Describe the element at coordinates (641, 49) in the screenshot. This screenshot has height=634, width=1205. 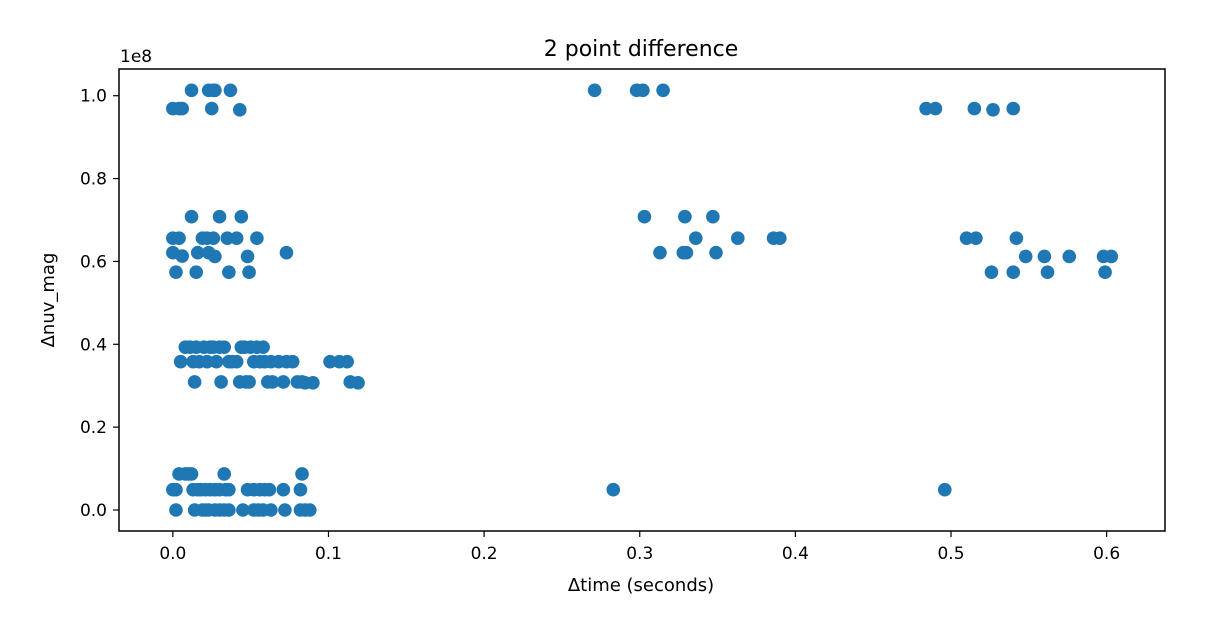
I see `chart-title: 2 point difference` at that location.